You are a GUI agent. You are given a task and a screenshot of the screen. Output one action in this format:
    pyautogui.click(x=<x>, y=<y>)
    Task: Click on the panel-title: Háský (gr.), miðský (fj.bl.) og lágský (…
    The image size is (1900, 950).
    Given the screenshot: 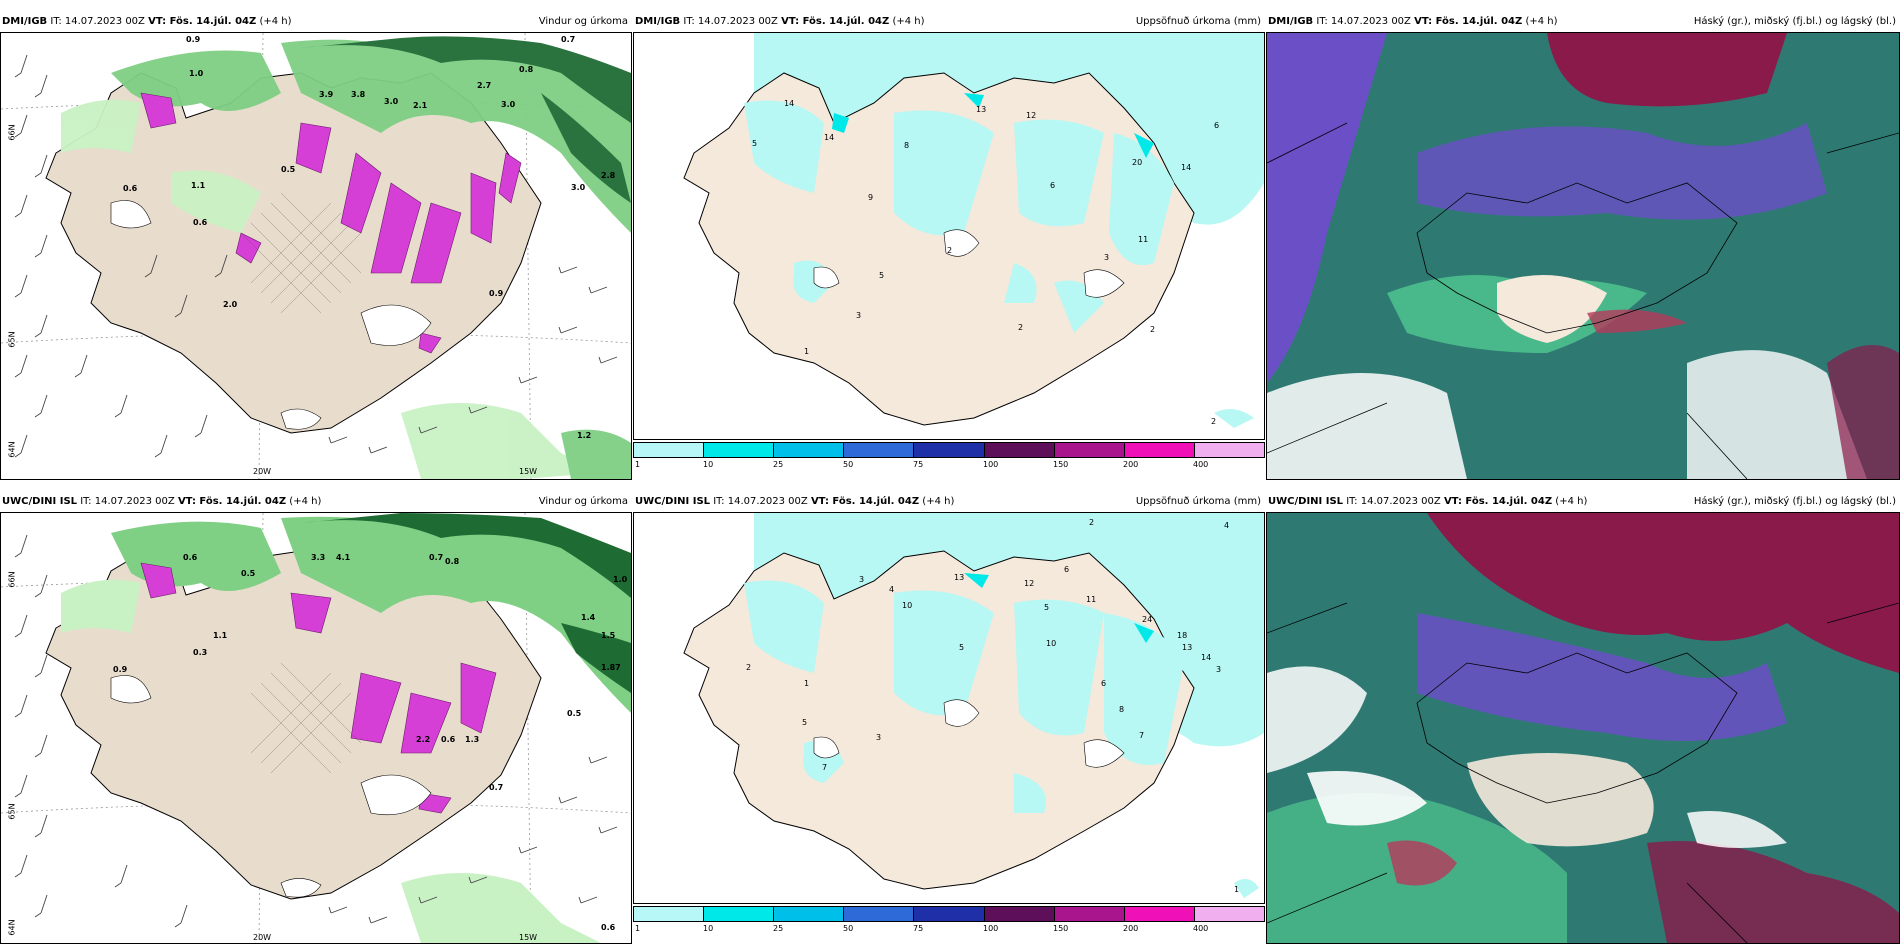 What is the action you would take?
    pyautogui.click(x=1794, y=21)
    